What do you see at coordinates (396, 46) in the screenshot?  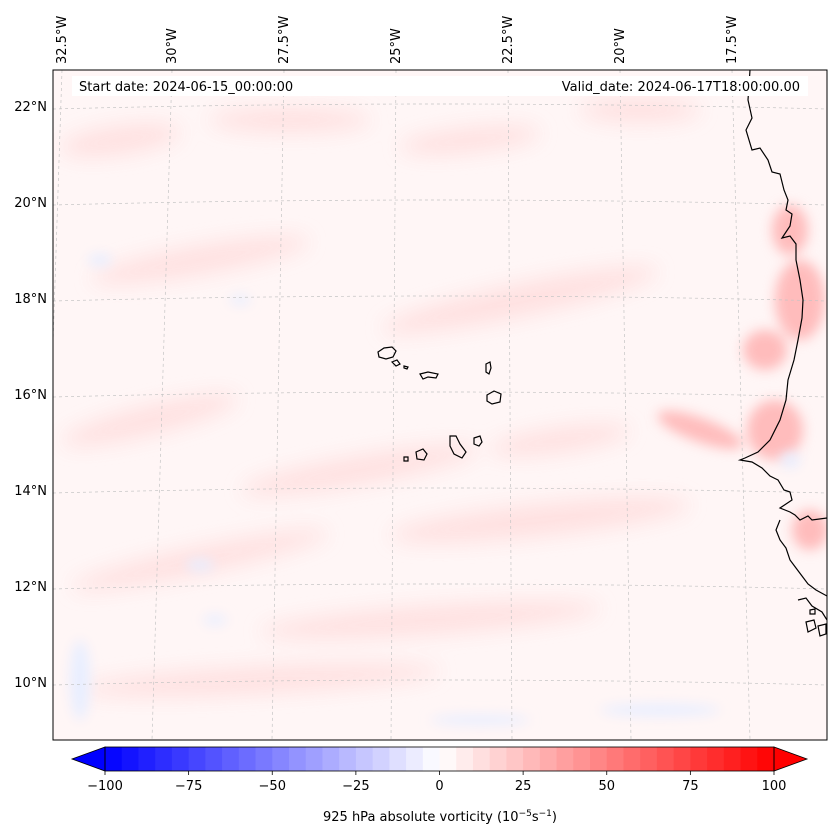 I see `lon-label-25w: 25°W` at bounding box center [396, 46].